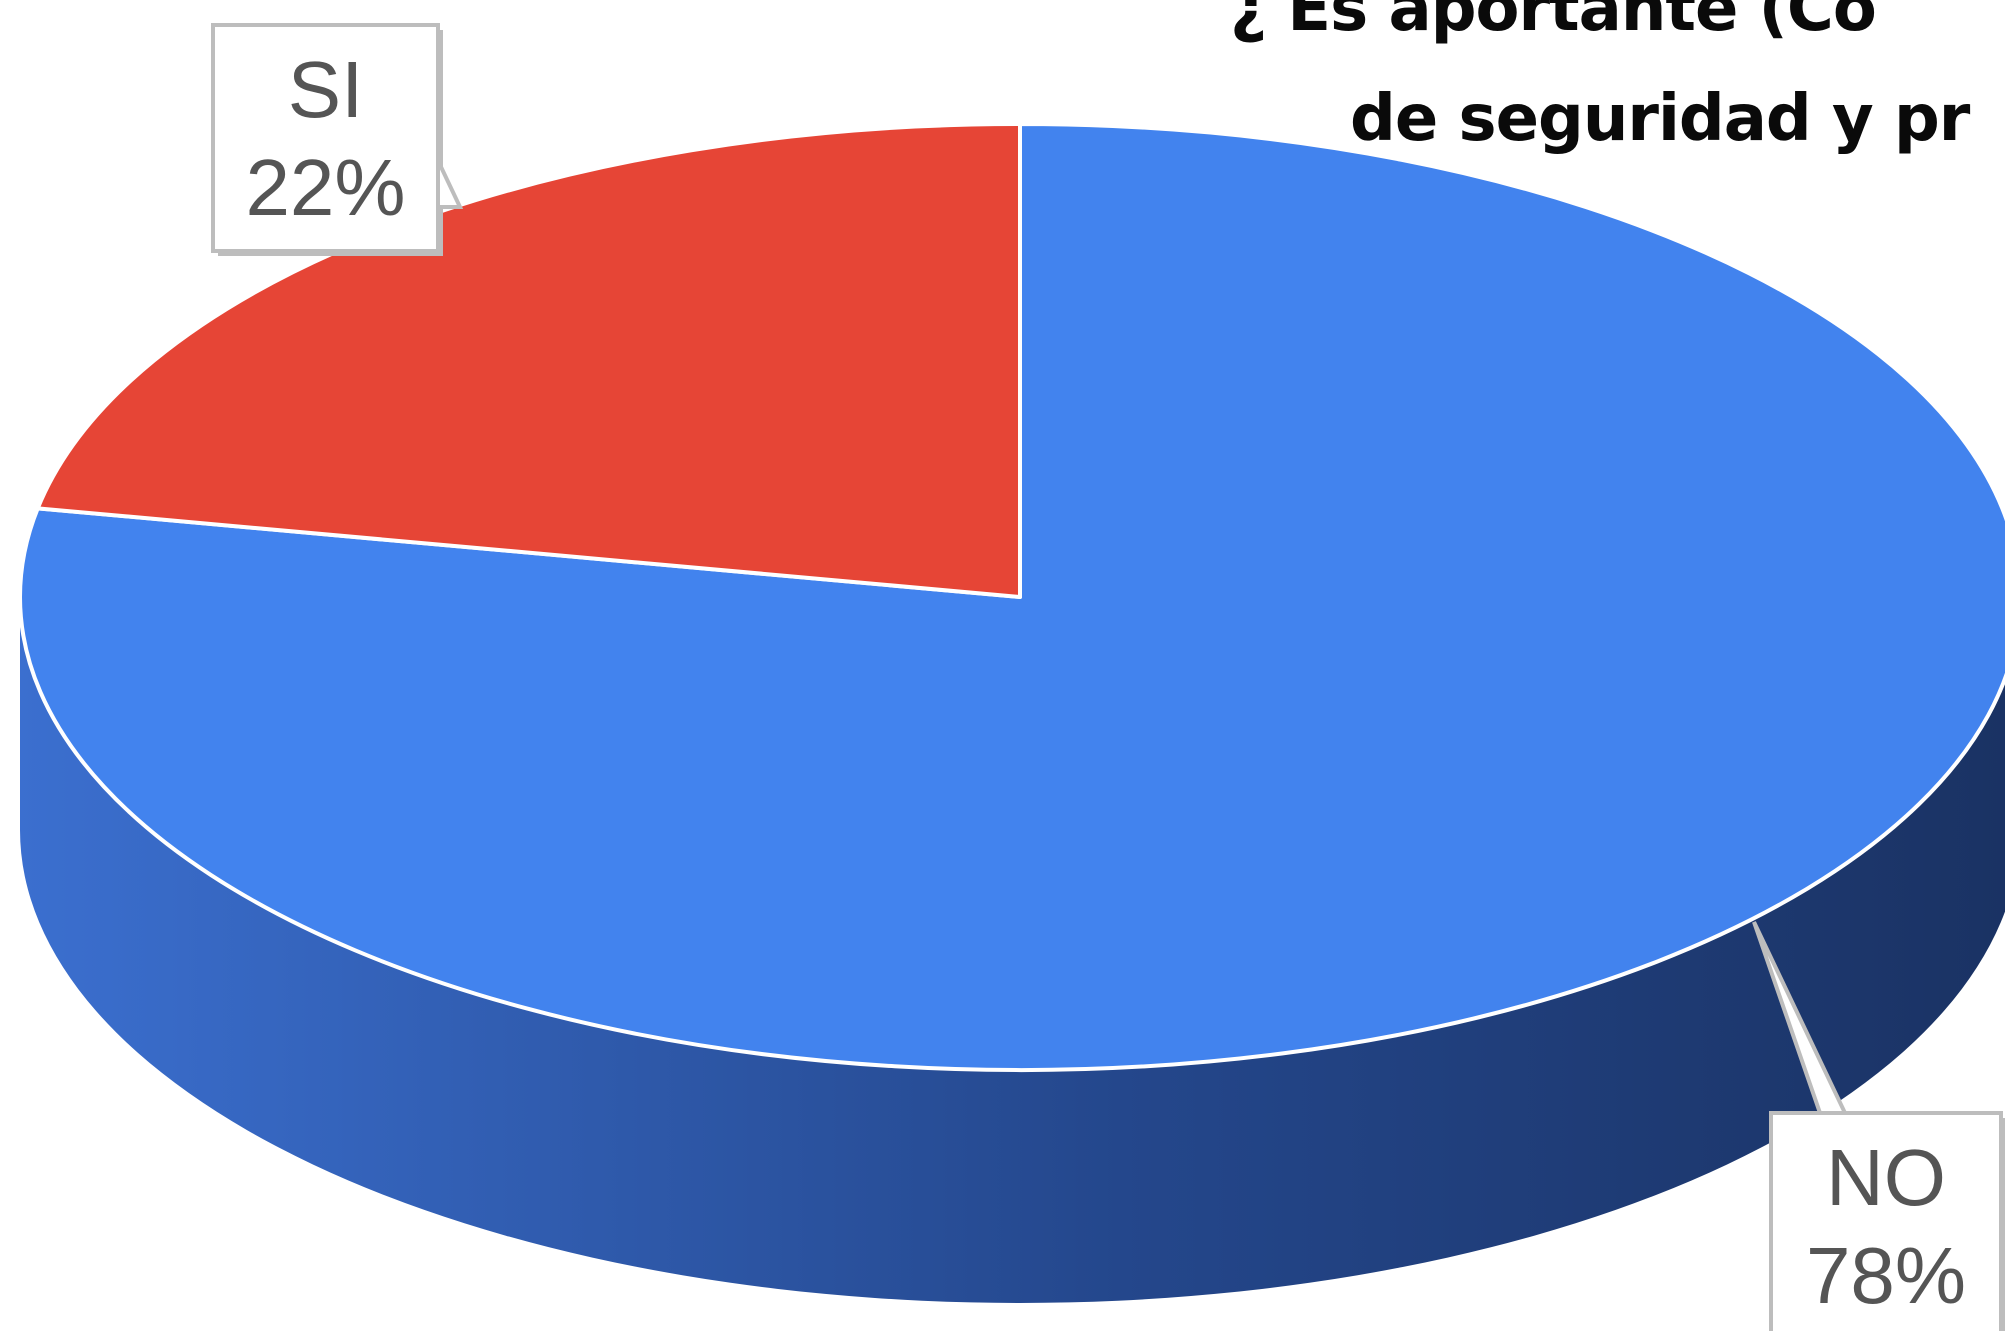  I want to click on chart-title-line-1: ¿ Es aportante (Co, so click(1553, 23).